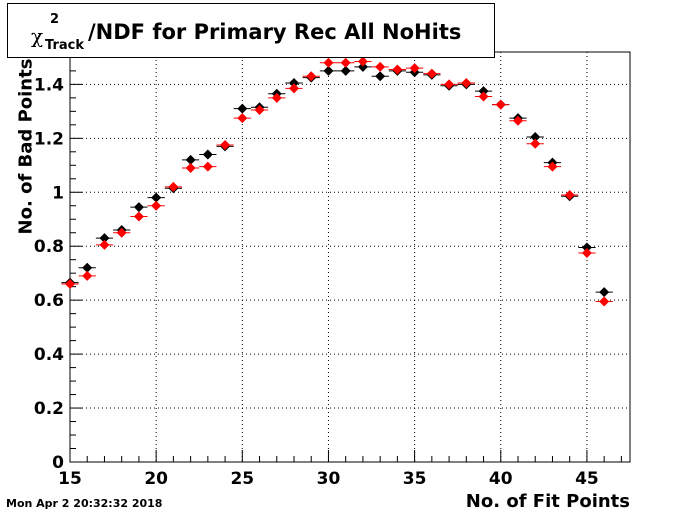 This screenshot has width=700, height=514. What do you see at coordinates (58, 193) in the screenshot?
I see `y-tick-label: 1` at bounding box center [58, 193].